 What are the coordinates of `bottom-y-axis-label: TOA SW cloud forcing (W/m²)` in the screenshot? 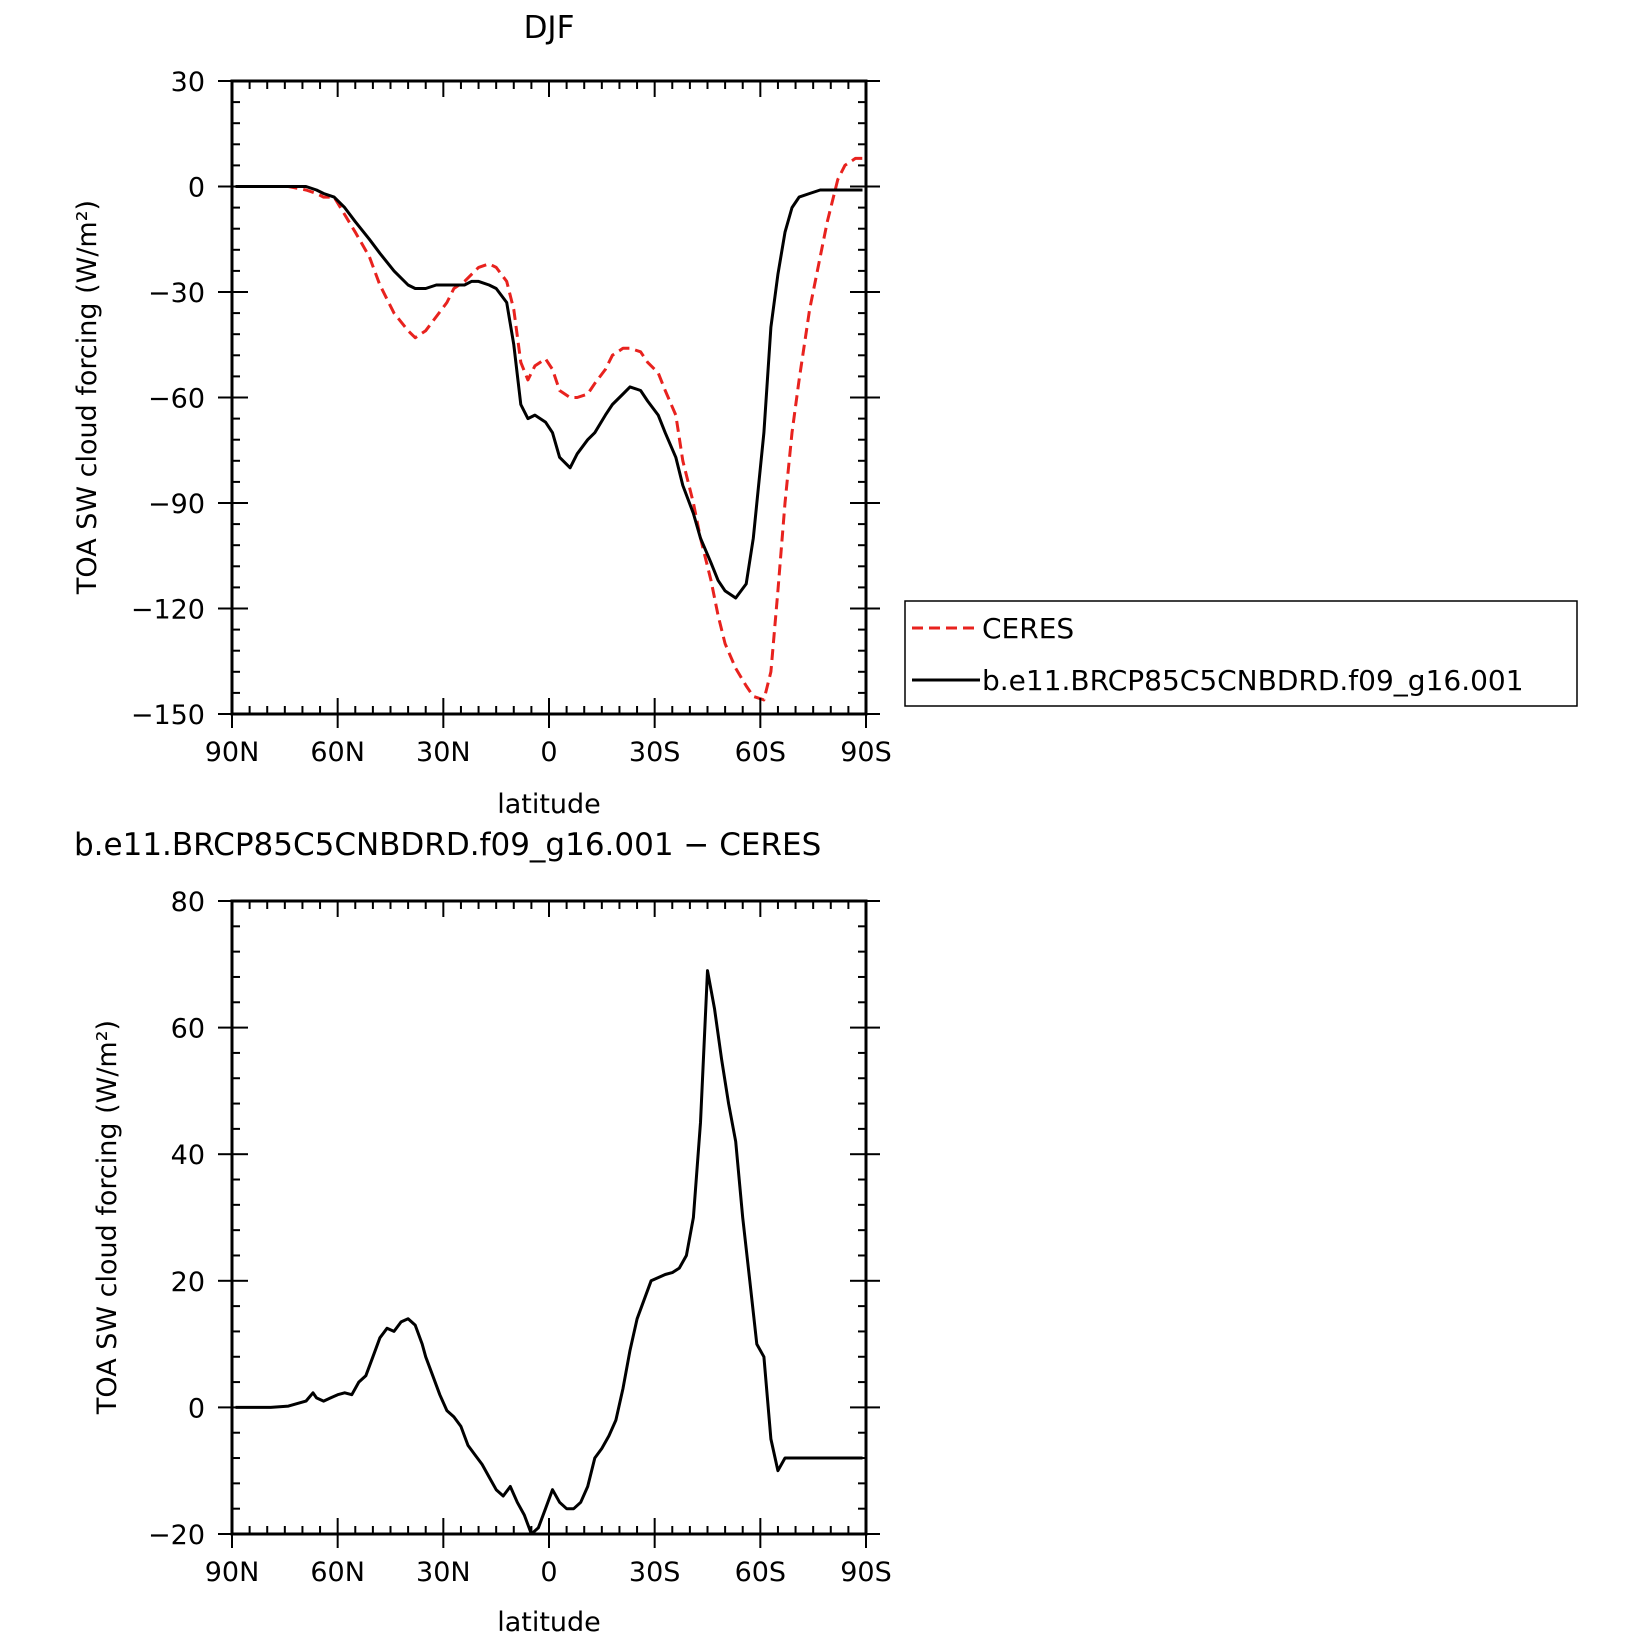 It's located at (107, 1217).